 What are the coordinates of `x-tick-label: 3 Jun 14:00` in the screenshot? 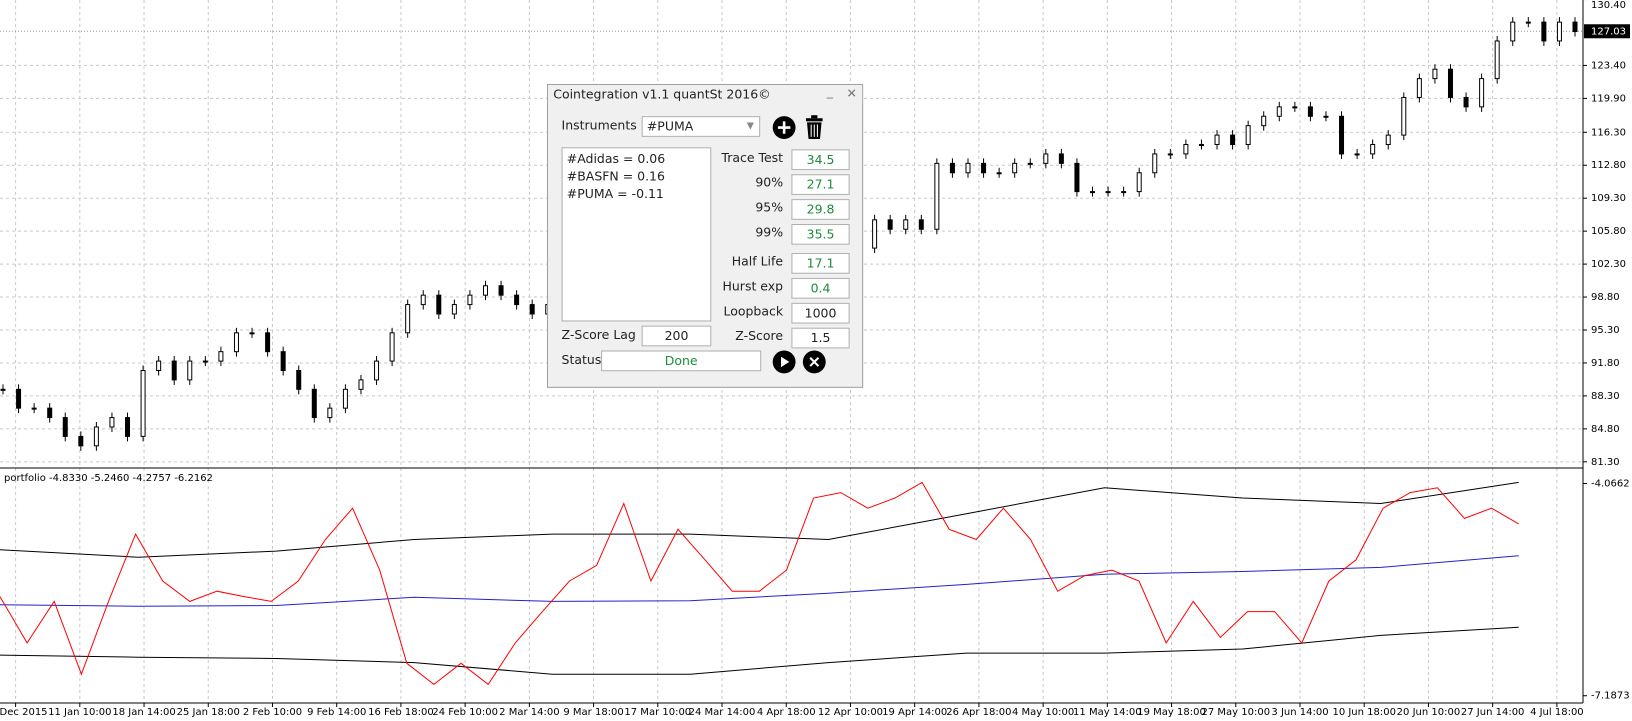 It's located at (1299, 712).